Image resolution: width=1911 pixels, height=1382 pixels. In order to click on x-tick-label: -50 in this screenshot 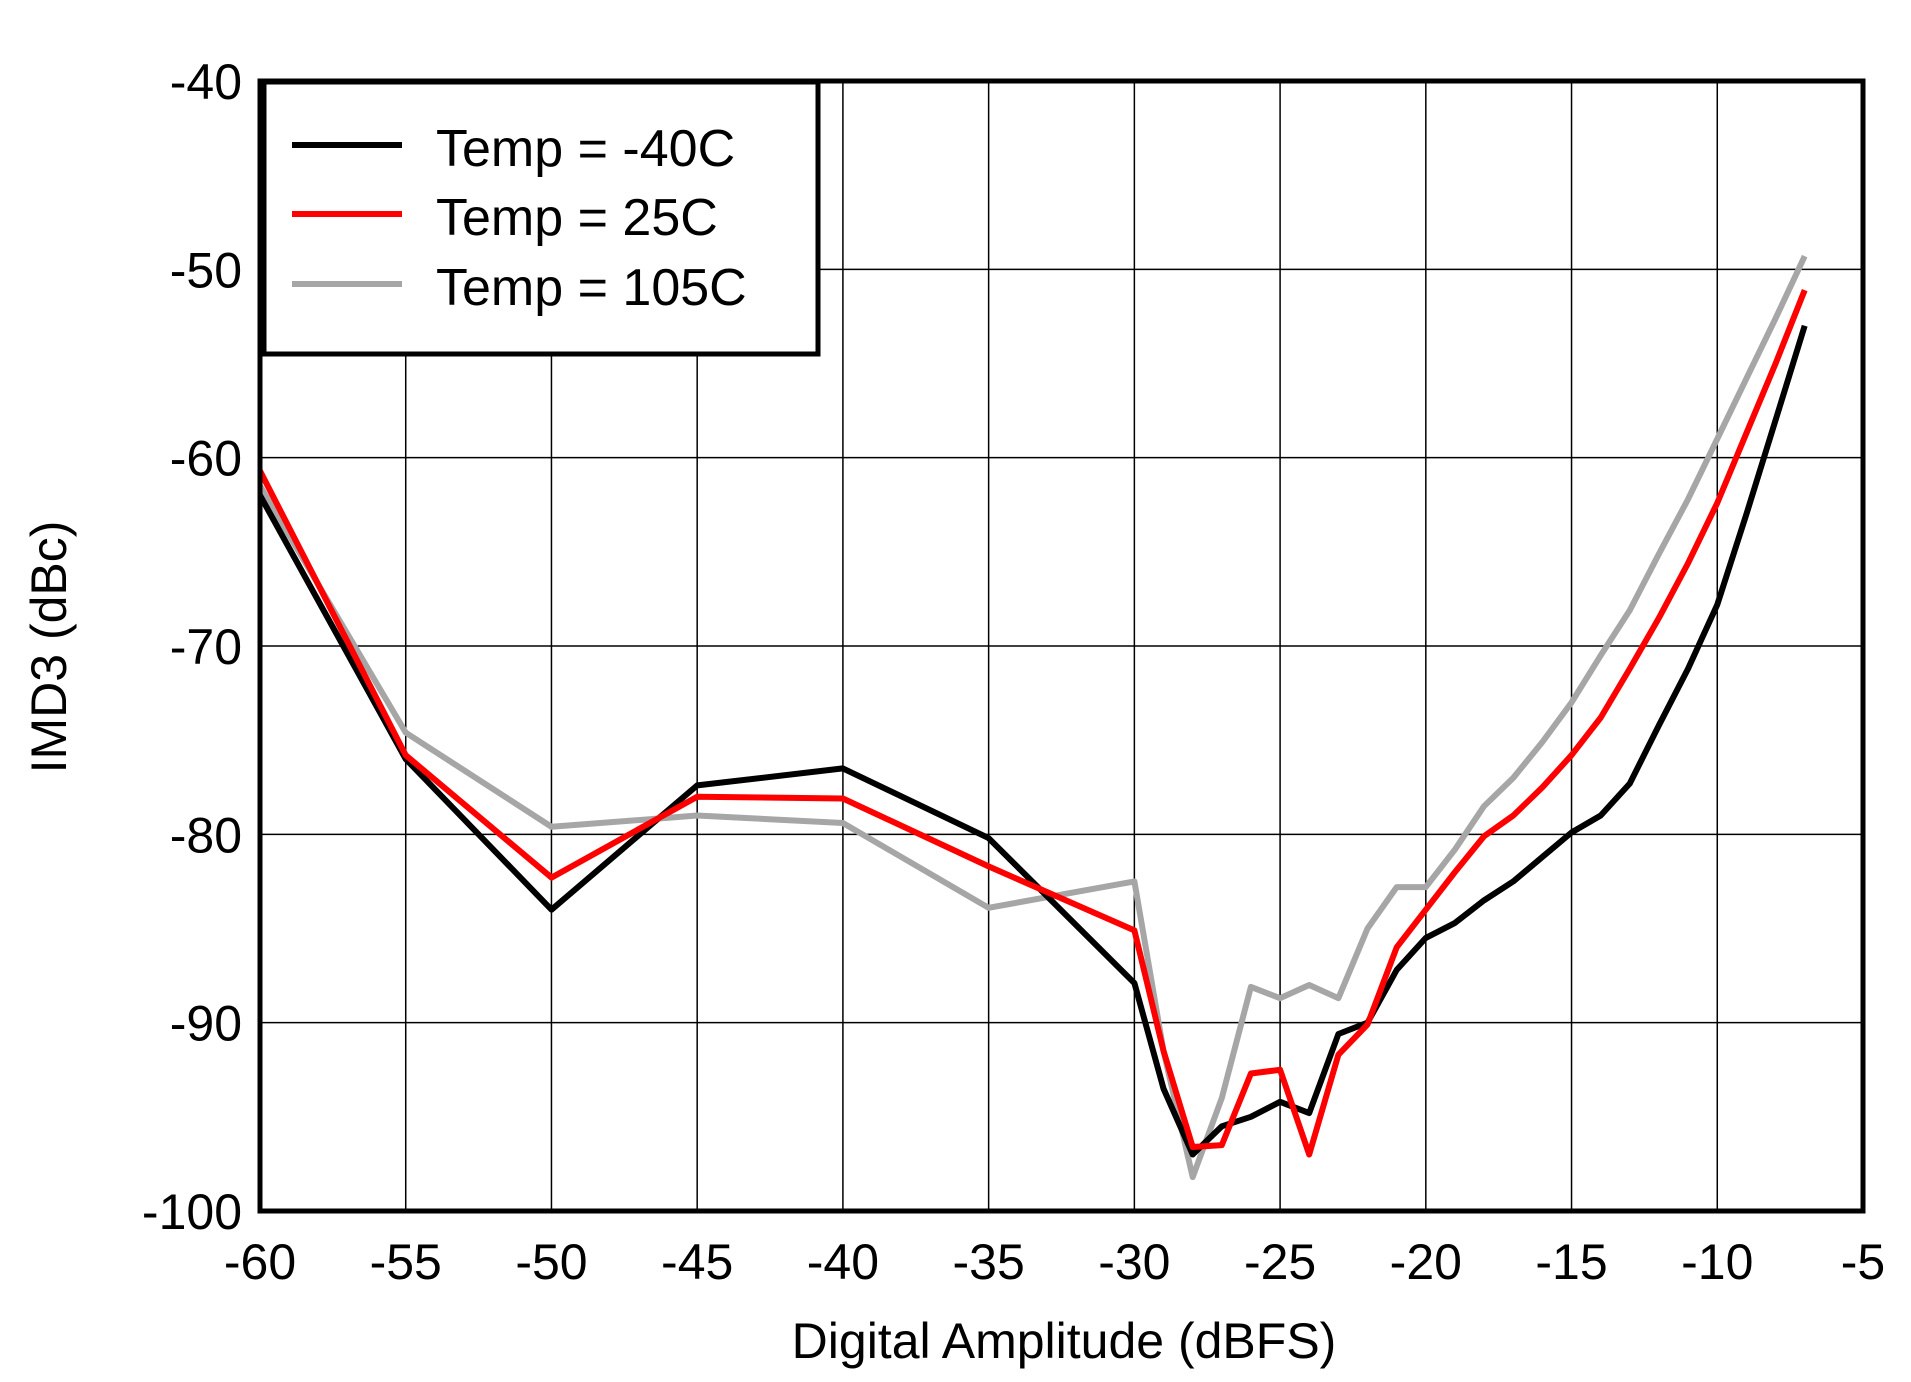, I will do `click(551, 1262)`.